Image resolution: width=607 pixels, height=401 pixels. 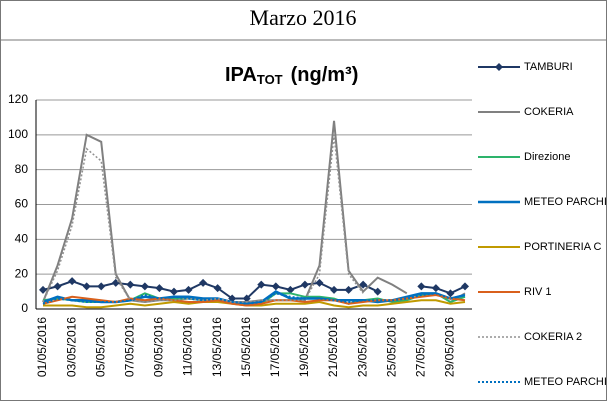 What do you see at coordinates (18, 134) in the screenshot?
I see `y-tick-label: 100` at bounding box center [18, 134].